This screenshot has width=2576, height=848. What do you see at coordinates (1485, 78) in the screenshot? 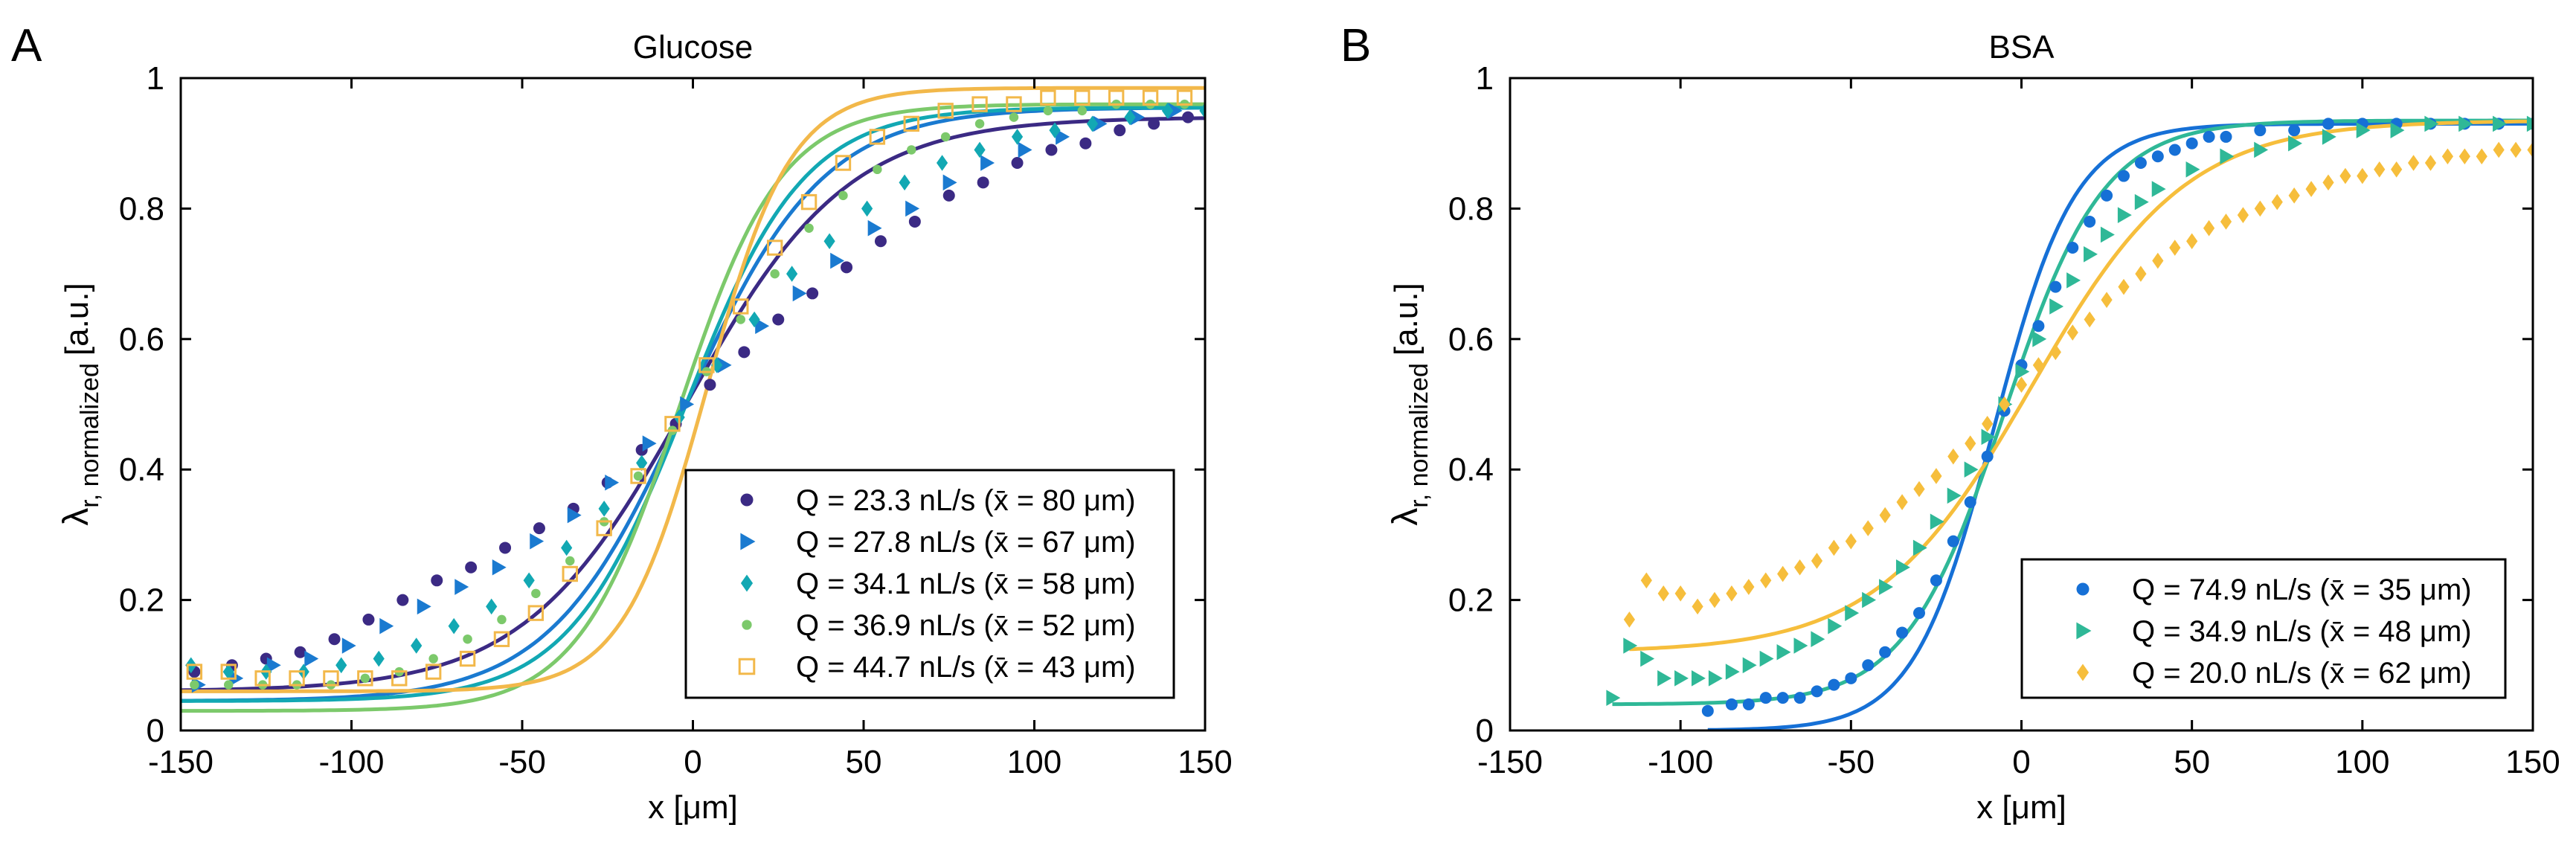
I see `y-tick-label: 1` at bounding box center [1485, 78].